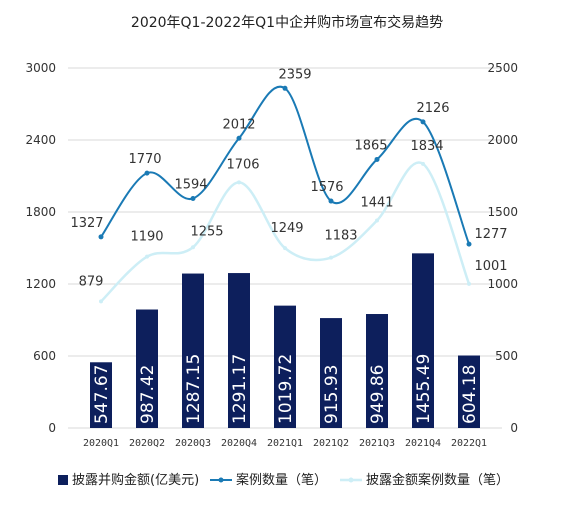 The height and width of the screenshot is (506, 574). What do you see at coordinates (294, 74) in the screenshot?
I see `case-count-label: 2359` at bounding box center [294, 74].